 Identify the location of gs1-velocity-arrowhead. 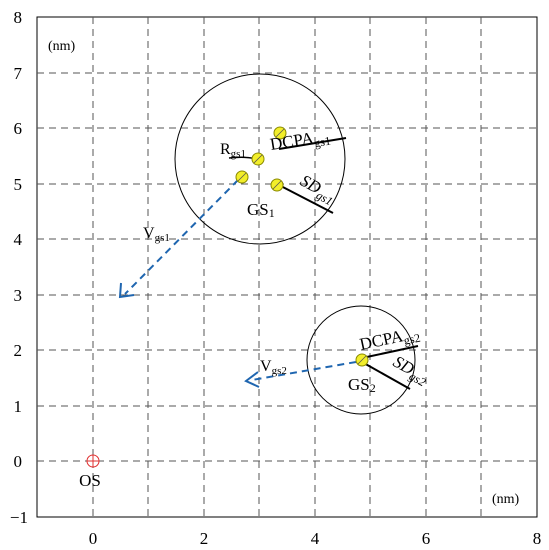
(126, 290).